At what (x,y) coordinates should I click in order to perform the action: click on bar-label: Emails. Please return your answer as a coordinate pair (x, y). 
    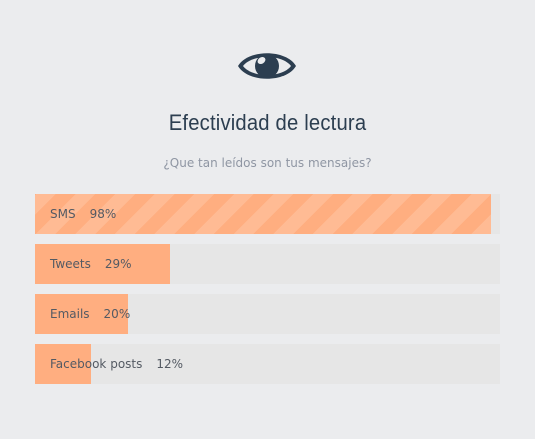
    Looking at the image, I should click on (70, 314).